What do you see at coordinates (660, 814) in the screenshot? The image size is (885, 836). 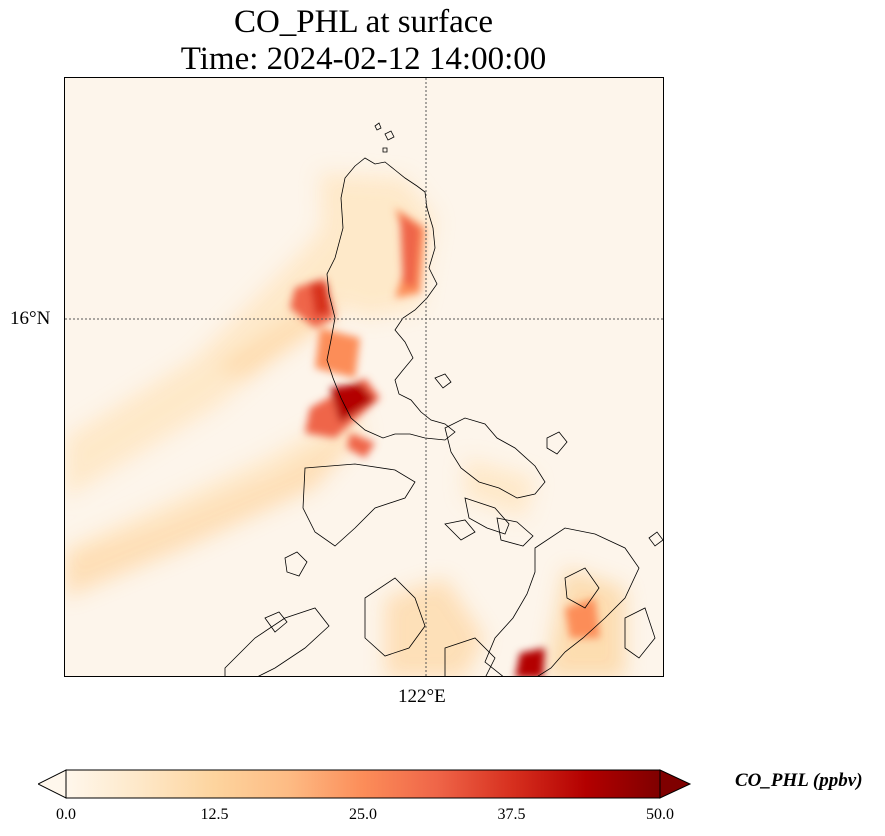 I see `colorbar-tick-label: 50.0` at bounding box center [660, 814].